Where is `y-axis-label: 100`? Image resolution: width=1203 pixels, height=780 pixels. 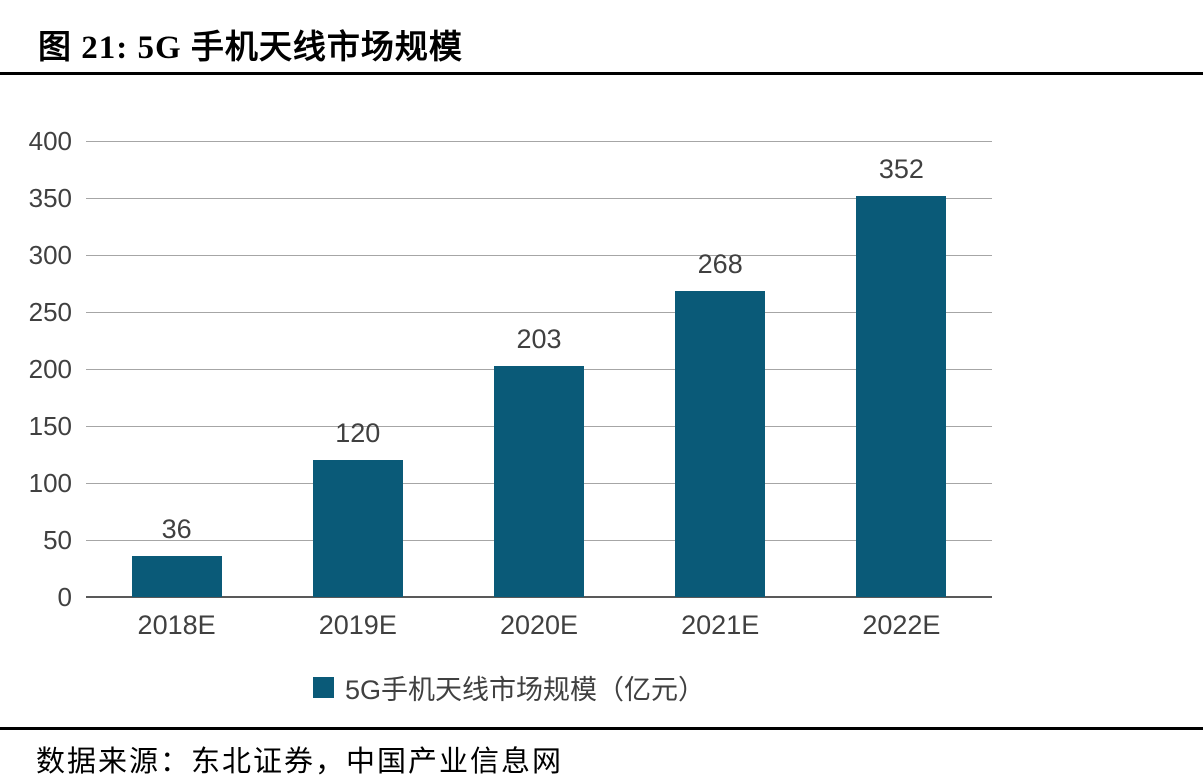
y-axis-label: 100 is located at coordinates (50, 483).